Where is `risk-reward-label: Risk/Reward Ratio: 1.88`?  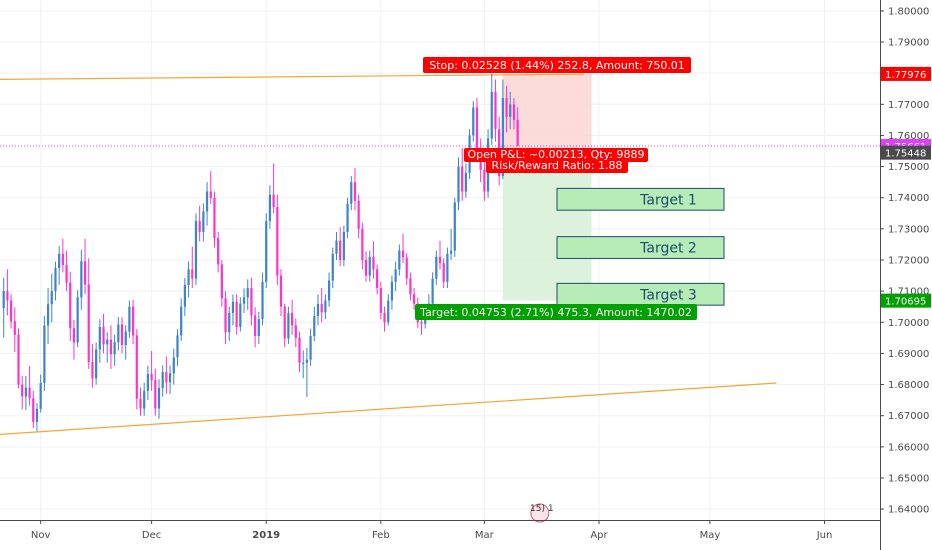
risk-reward-label: Risk/Reward Ratio: 1.88 is located at coordinates (557, 165).